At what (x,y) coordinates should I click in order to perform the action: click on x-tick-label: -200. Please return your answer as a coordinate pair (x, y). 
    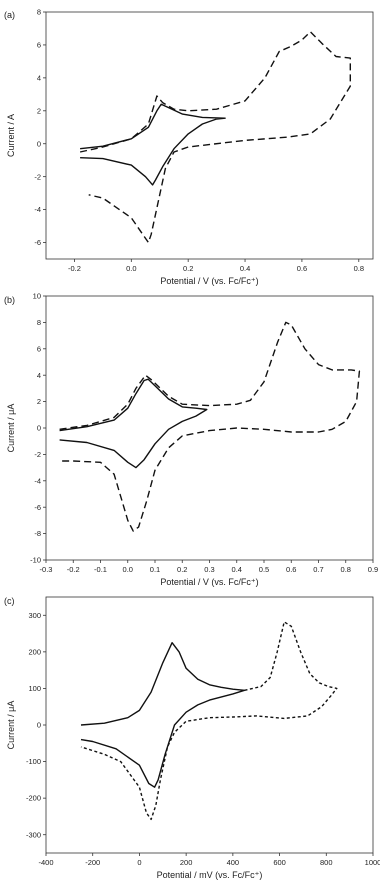
    Looking at the image, I should click on (92, 862).